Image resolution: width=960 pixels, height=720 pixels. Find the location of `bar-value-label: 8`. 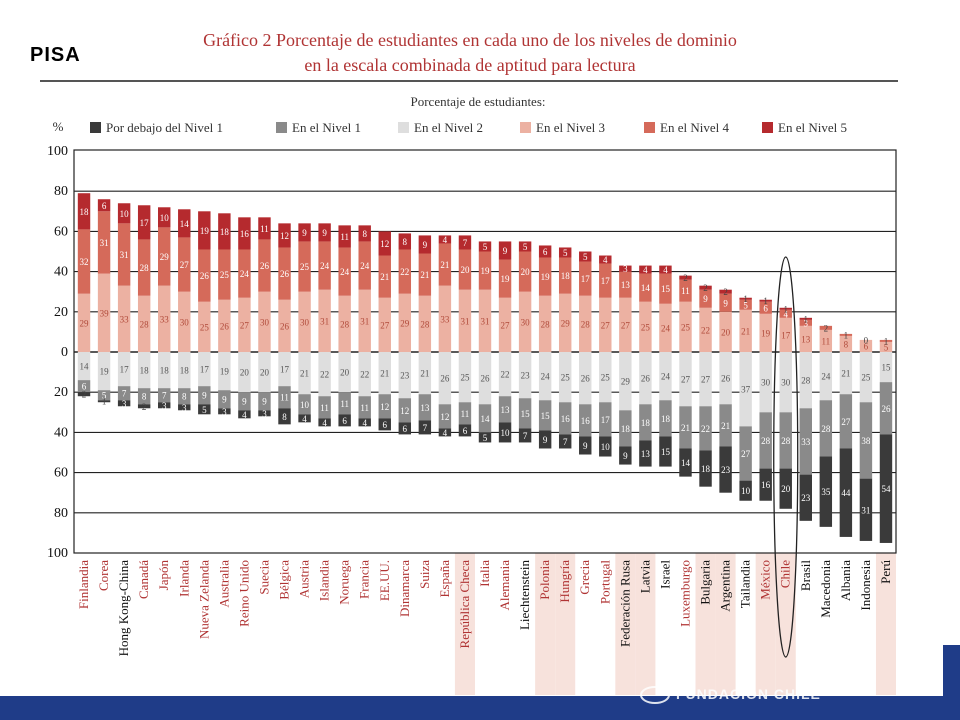

bar-value-label: 8 is located at coordinates (184, 397).